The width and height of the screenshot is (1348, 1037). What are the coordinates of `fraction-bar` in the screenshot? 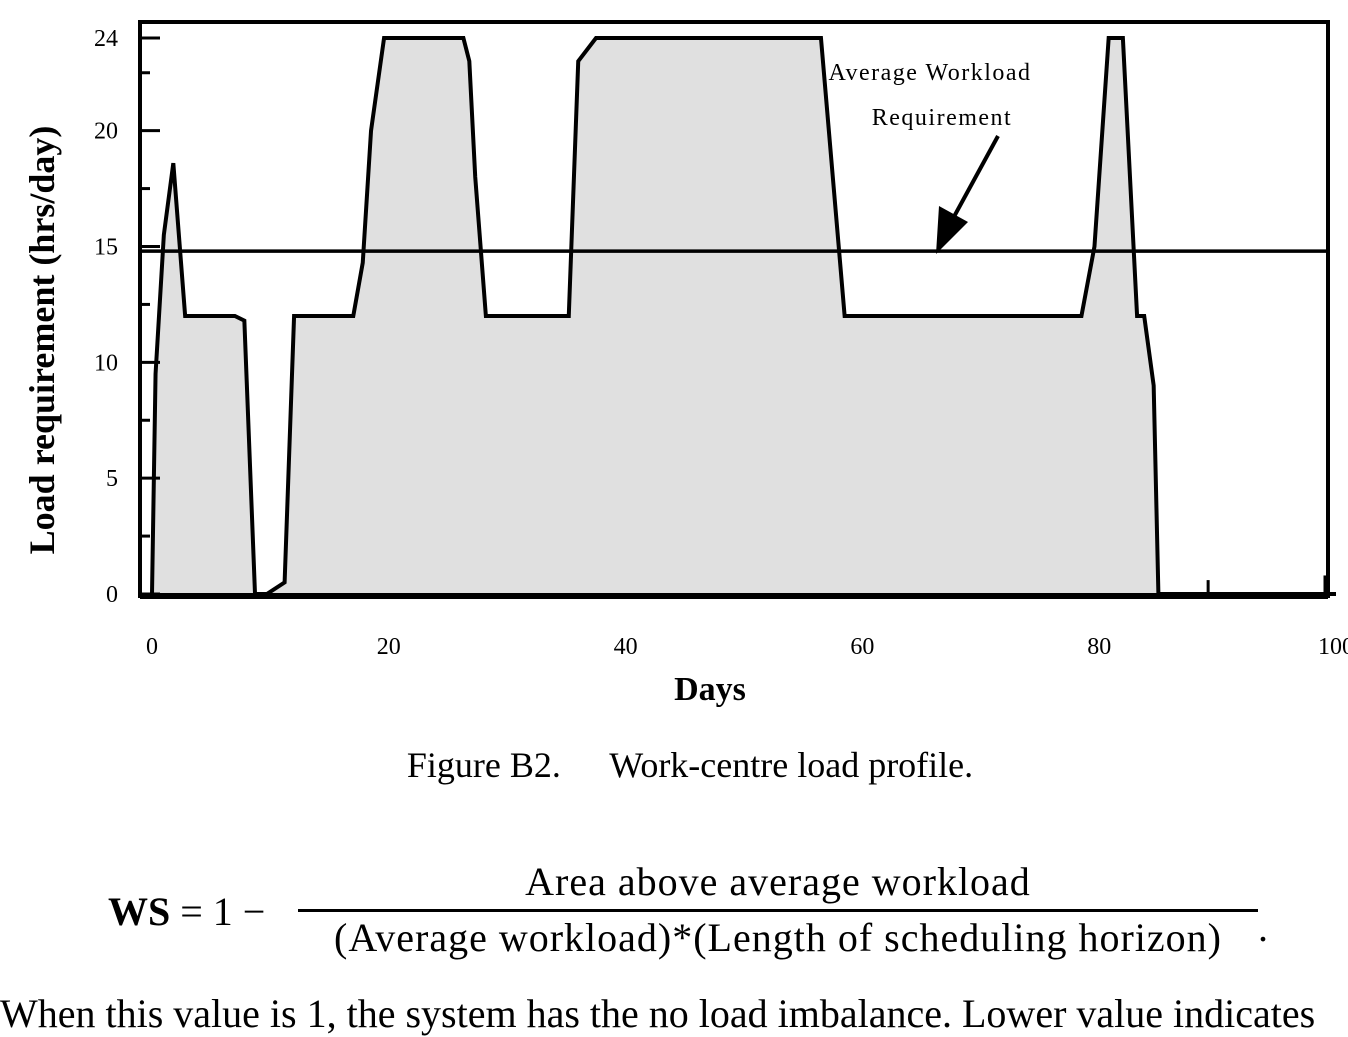 It's located at (778, 910).